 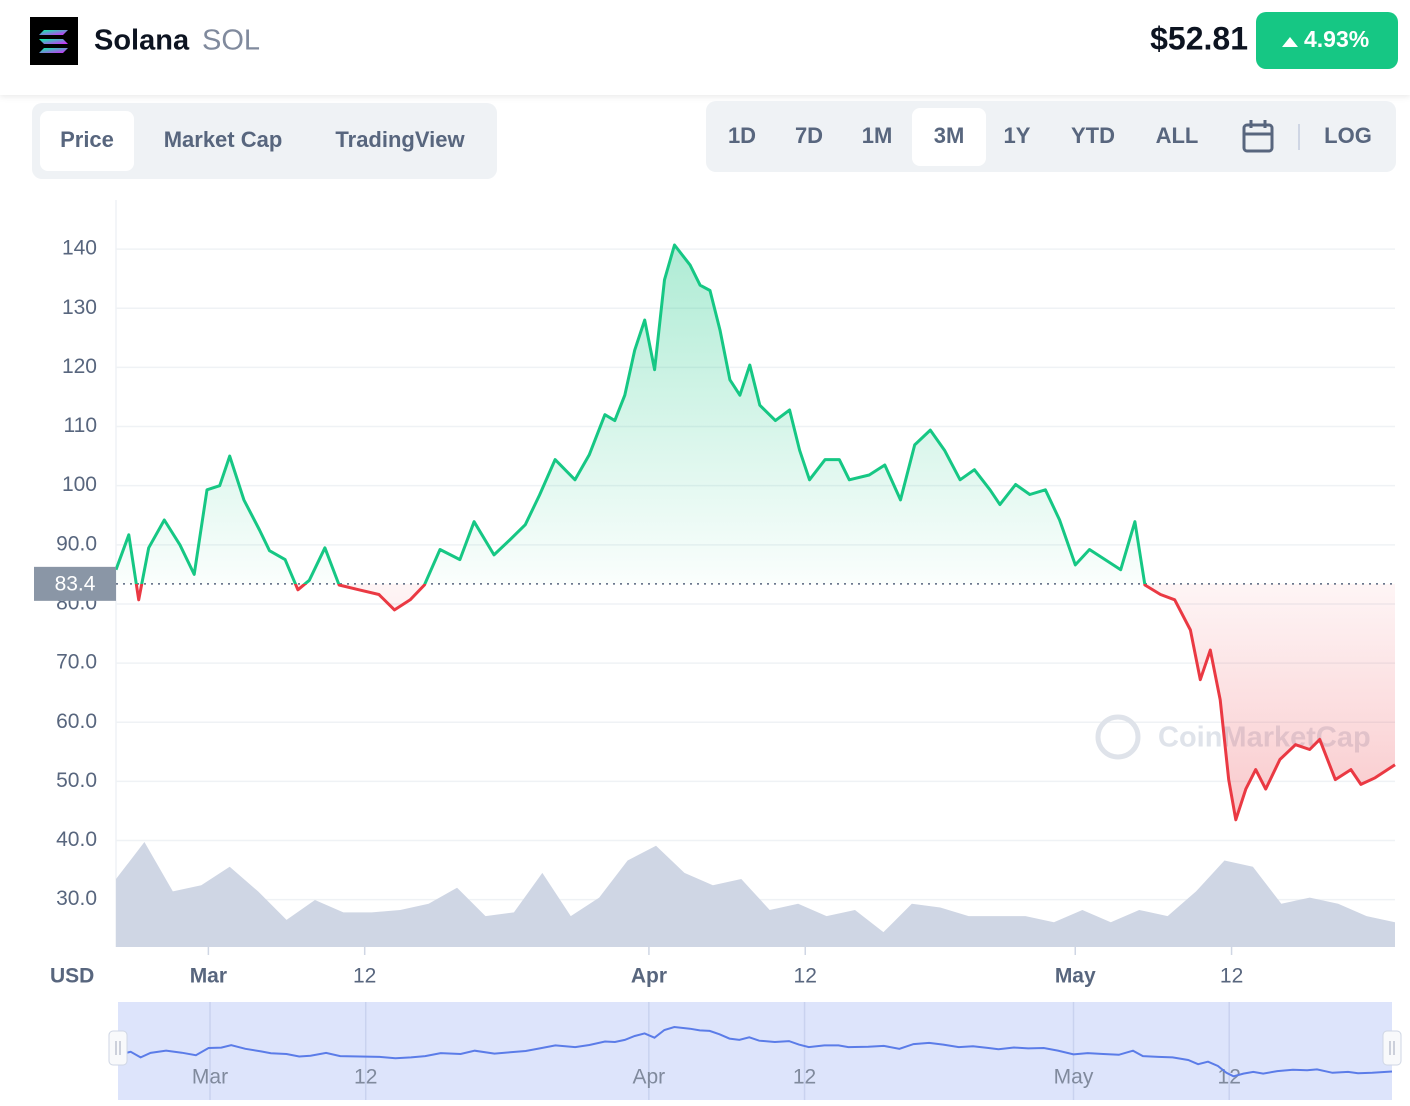 What do you see at coordinates (1093, 135) in the screenshot?
I see `range-button: YTD` at bounding box center [1093, 135].